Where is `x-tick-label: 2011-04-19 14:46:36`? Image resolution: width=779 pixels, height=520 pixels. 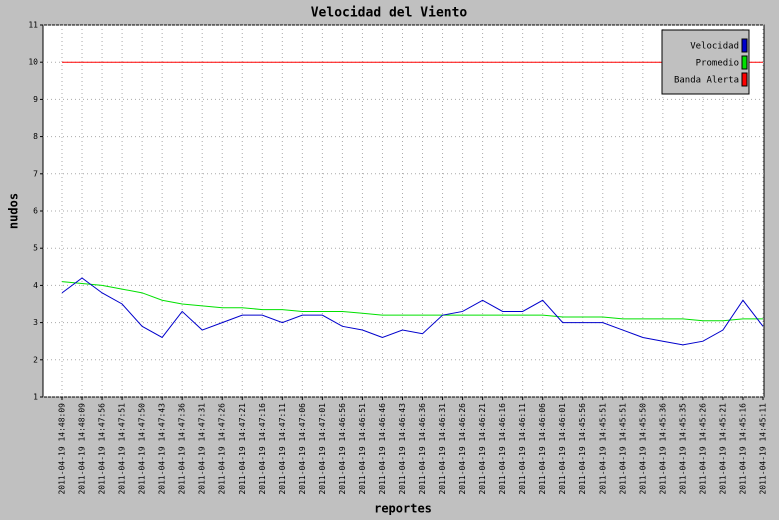 x-tick-label: 2011-04-19 14:46:36 is located at coordinates (422, 449).